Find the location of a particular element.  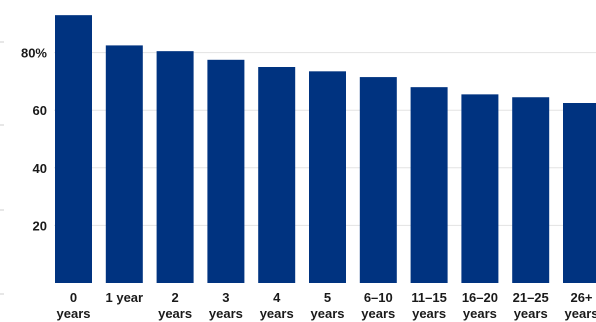

y-tick-label: 40 is located at coordinates (40, 168).